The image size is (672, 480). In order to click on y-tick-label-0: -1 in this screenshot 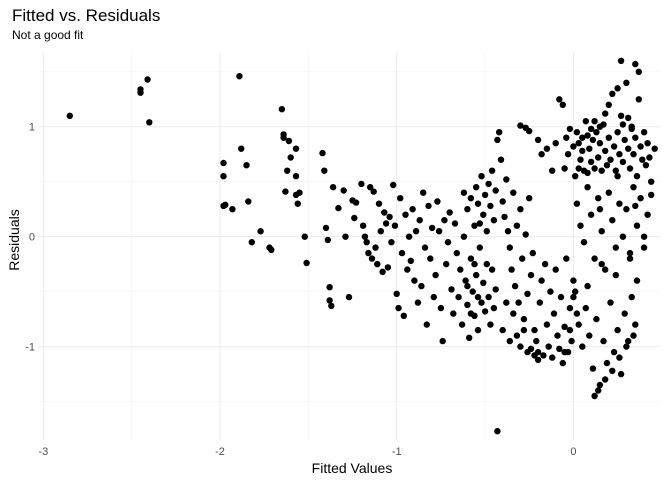, I will do `click(30, 348)`.